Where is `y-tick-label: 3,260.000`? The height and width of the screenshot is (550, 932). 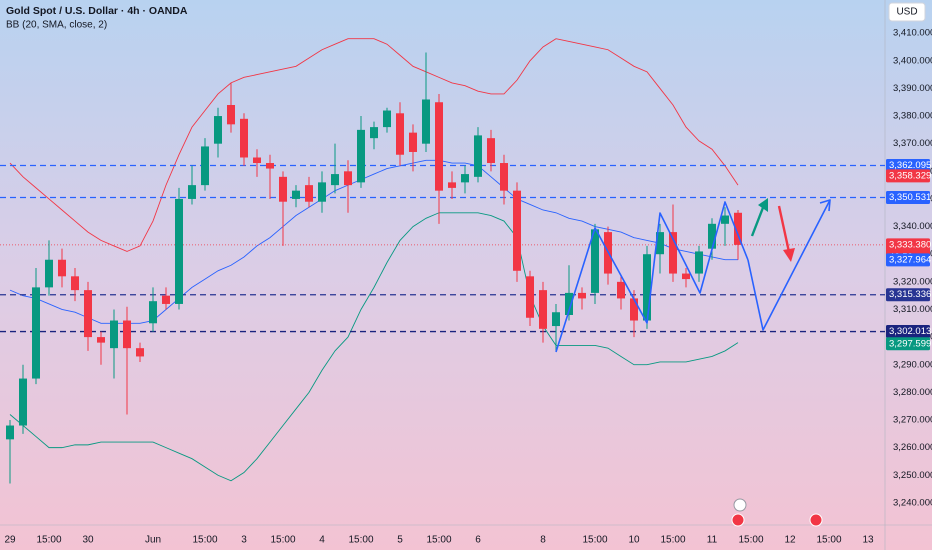 y-tick-label: 3,260.000 is located at coordinates (912, 447).